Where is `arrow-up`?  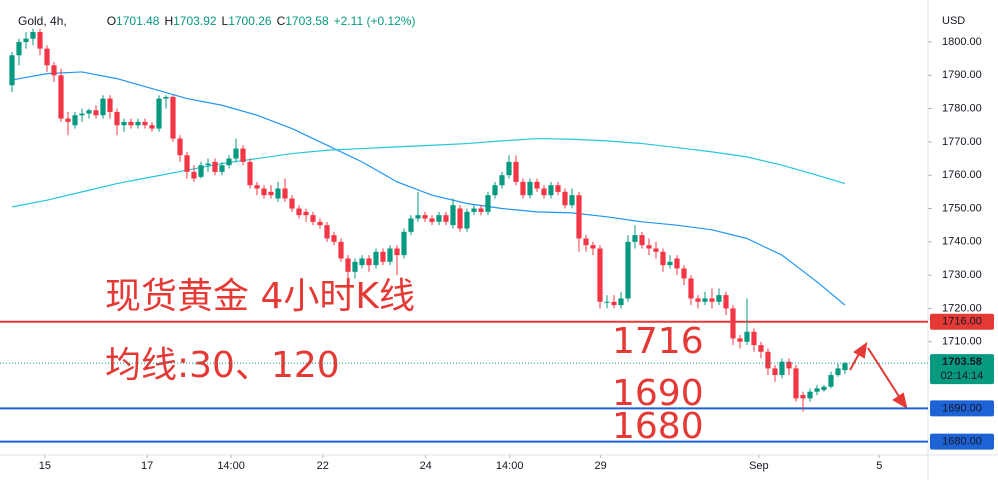 arrow-up is located at coordinates (855, 361).